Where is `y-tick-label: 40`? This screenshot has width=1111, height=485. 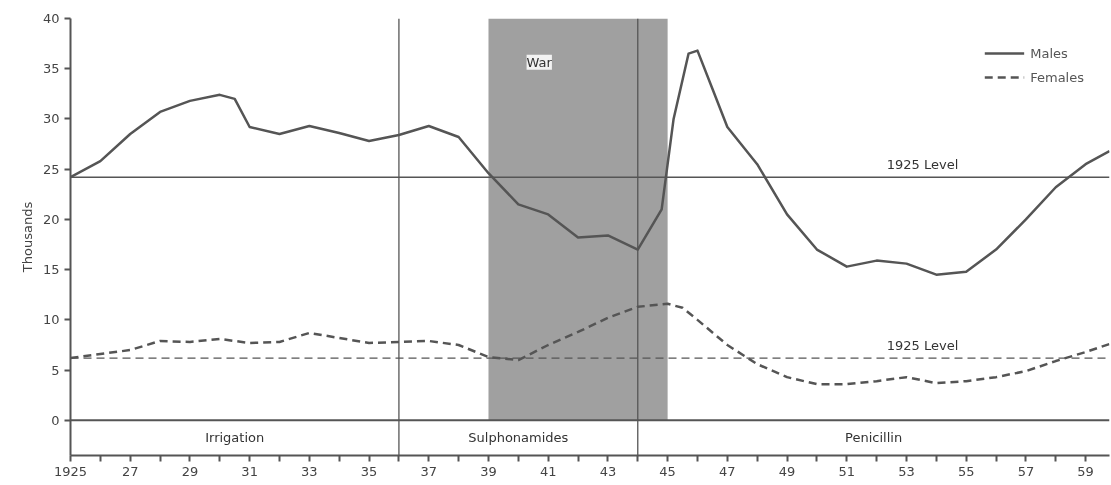 y-tick-label: 40 is located at coordinates (51, 18).